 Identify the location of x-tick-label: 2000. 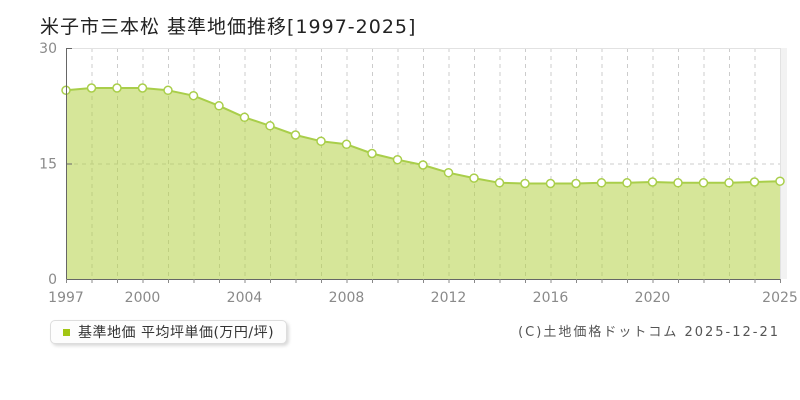
(143, 298).